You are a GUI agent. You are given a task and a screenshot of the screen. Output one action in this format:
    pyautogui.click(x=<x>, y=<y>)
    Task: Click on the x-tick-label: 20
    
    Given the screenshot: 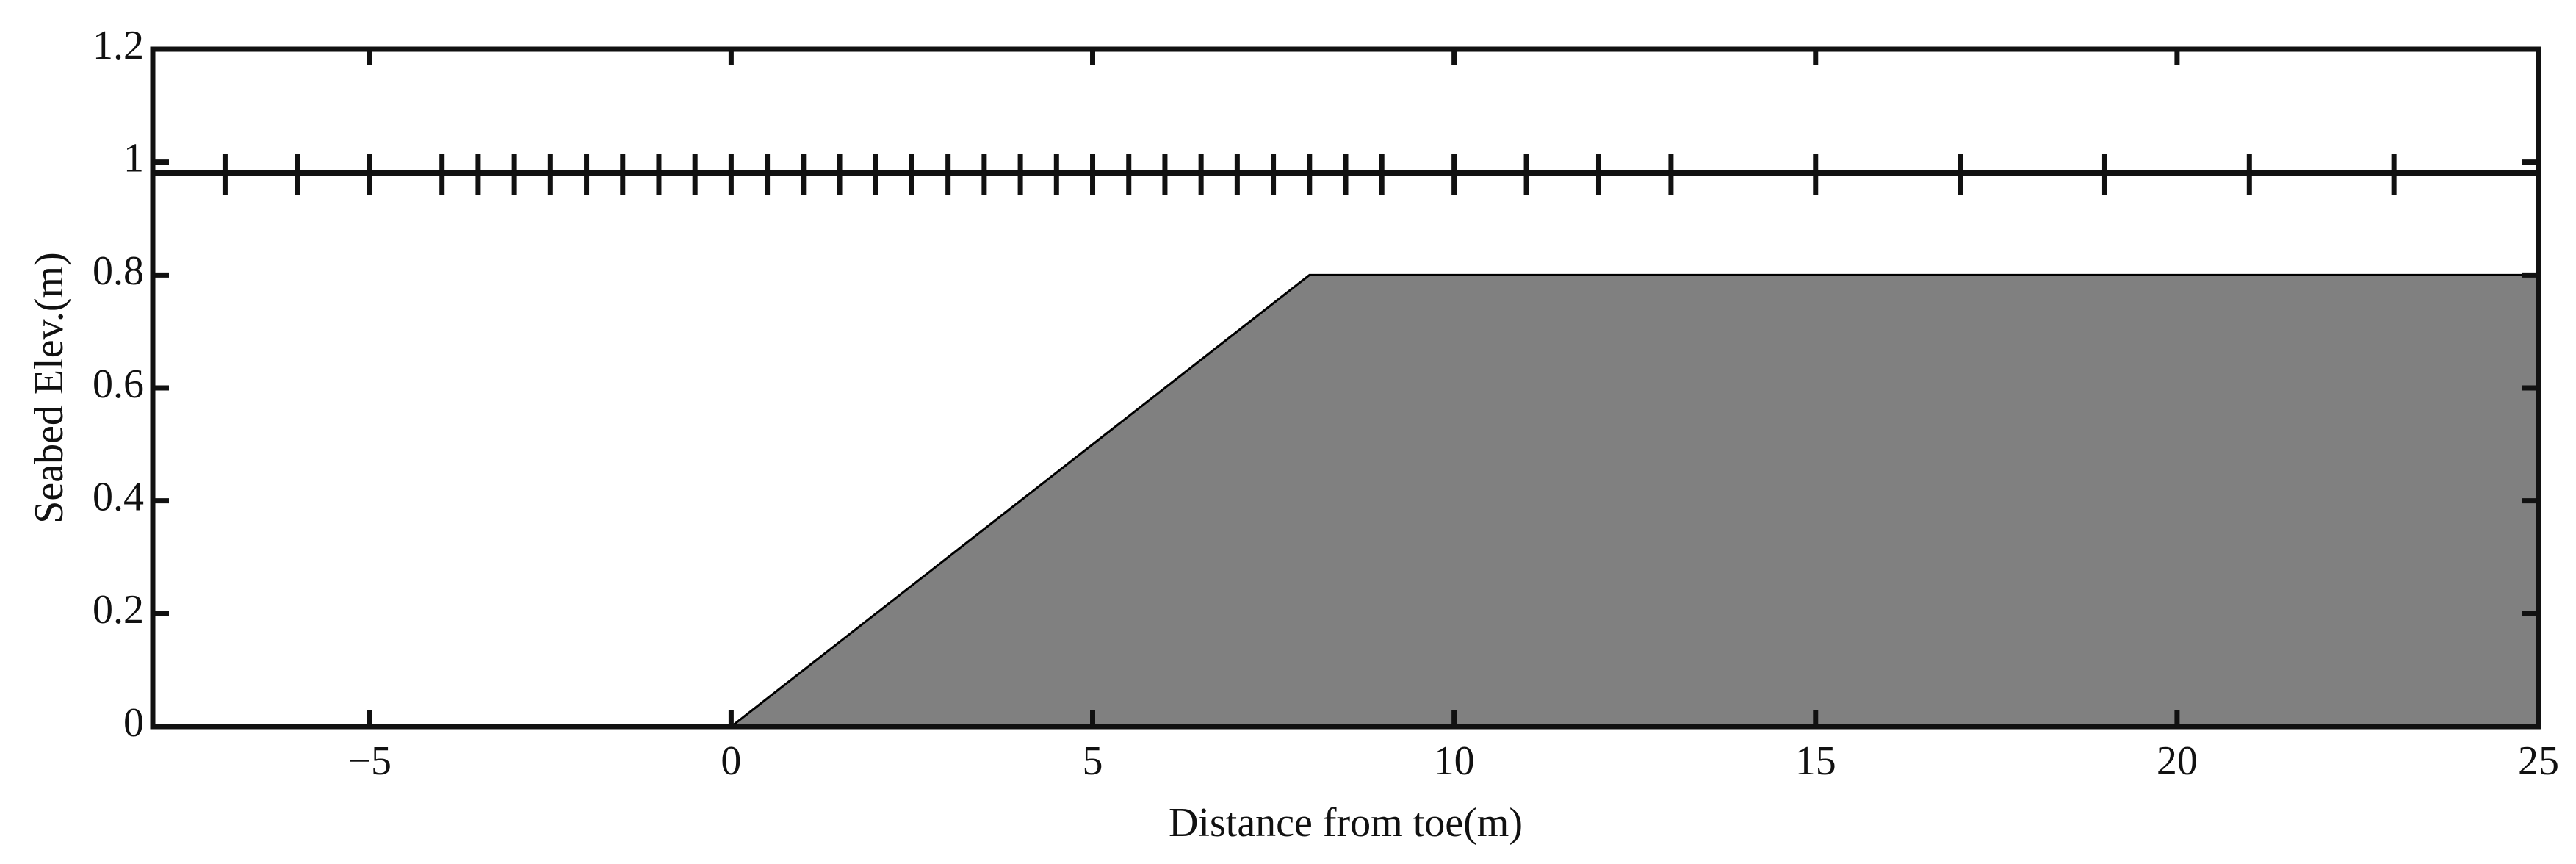 What is the action you would take?
    pyautogui.click(x=2178, y=761)
    